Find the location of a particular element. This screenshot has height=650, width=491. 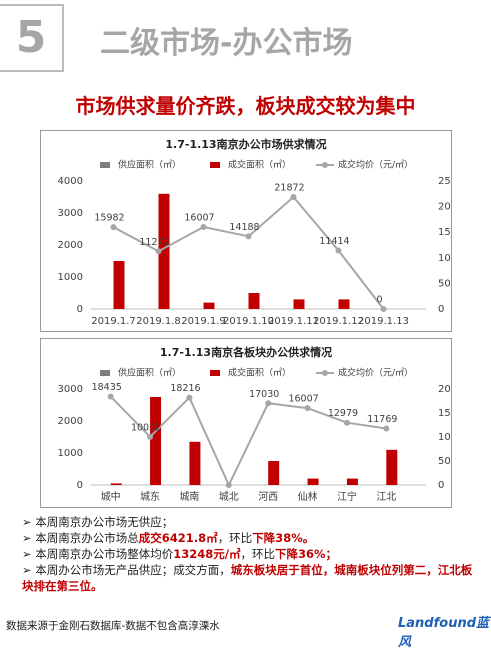

data-label: 0 is located at coordinates (379, 300).